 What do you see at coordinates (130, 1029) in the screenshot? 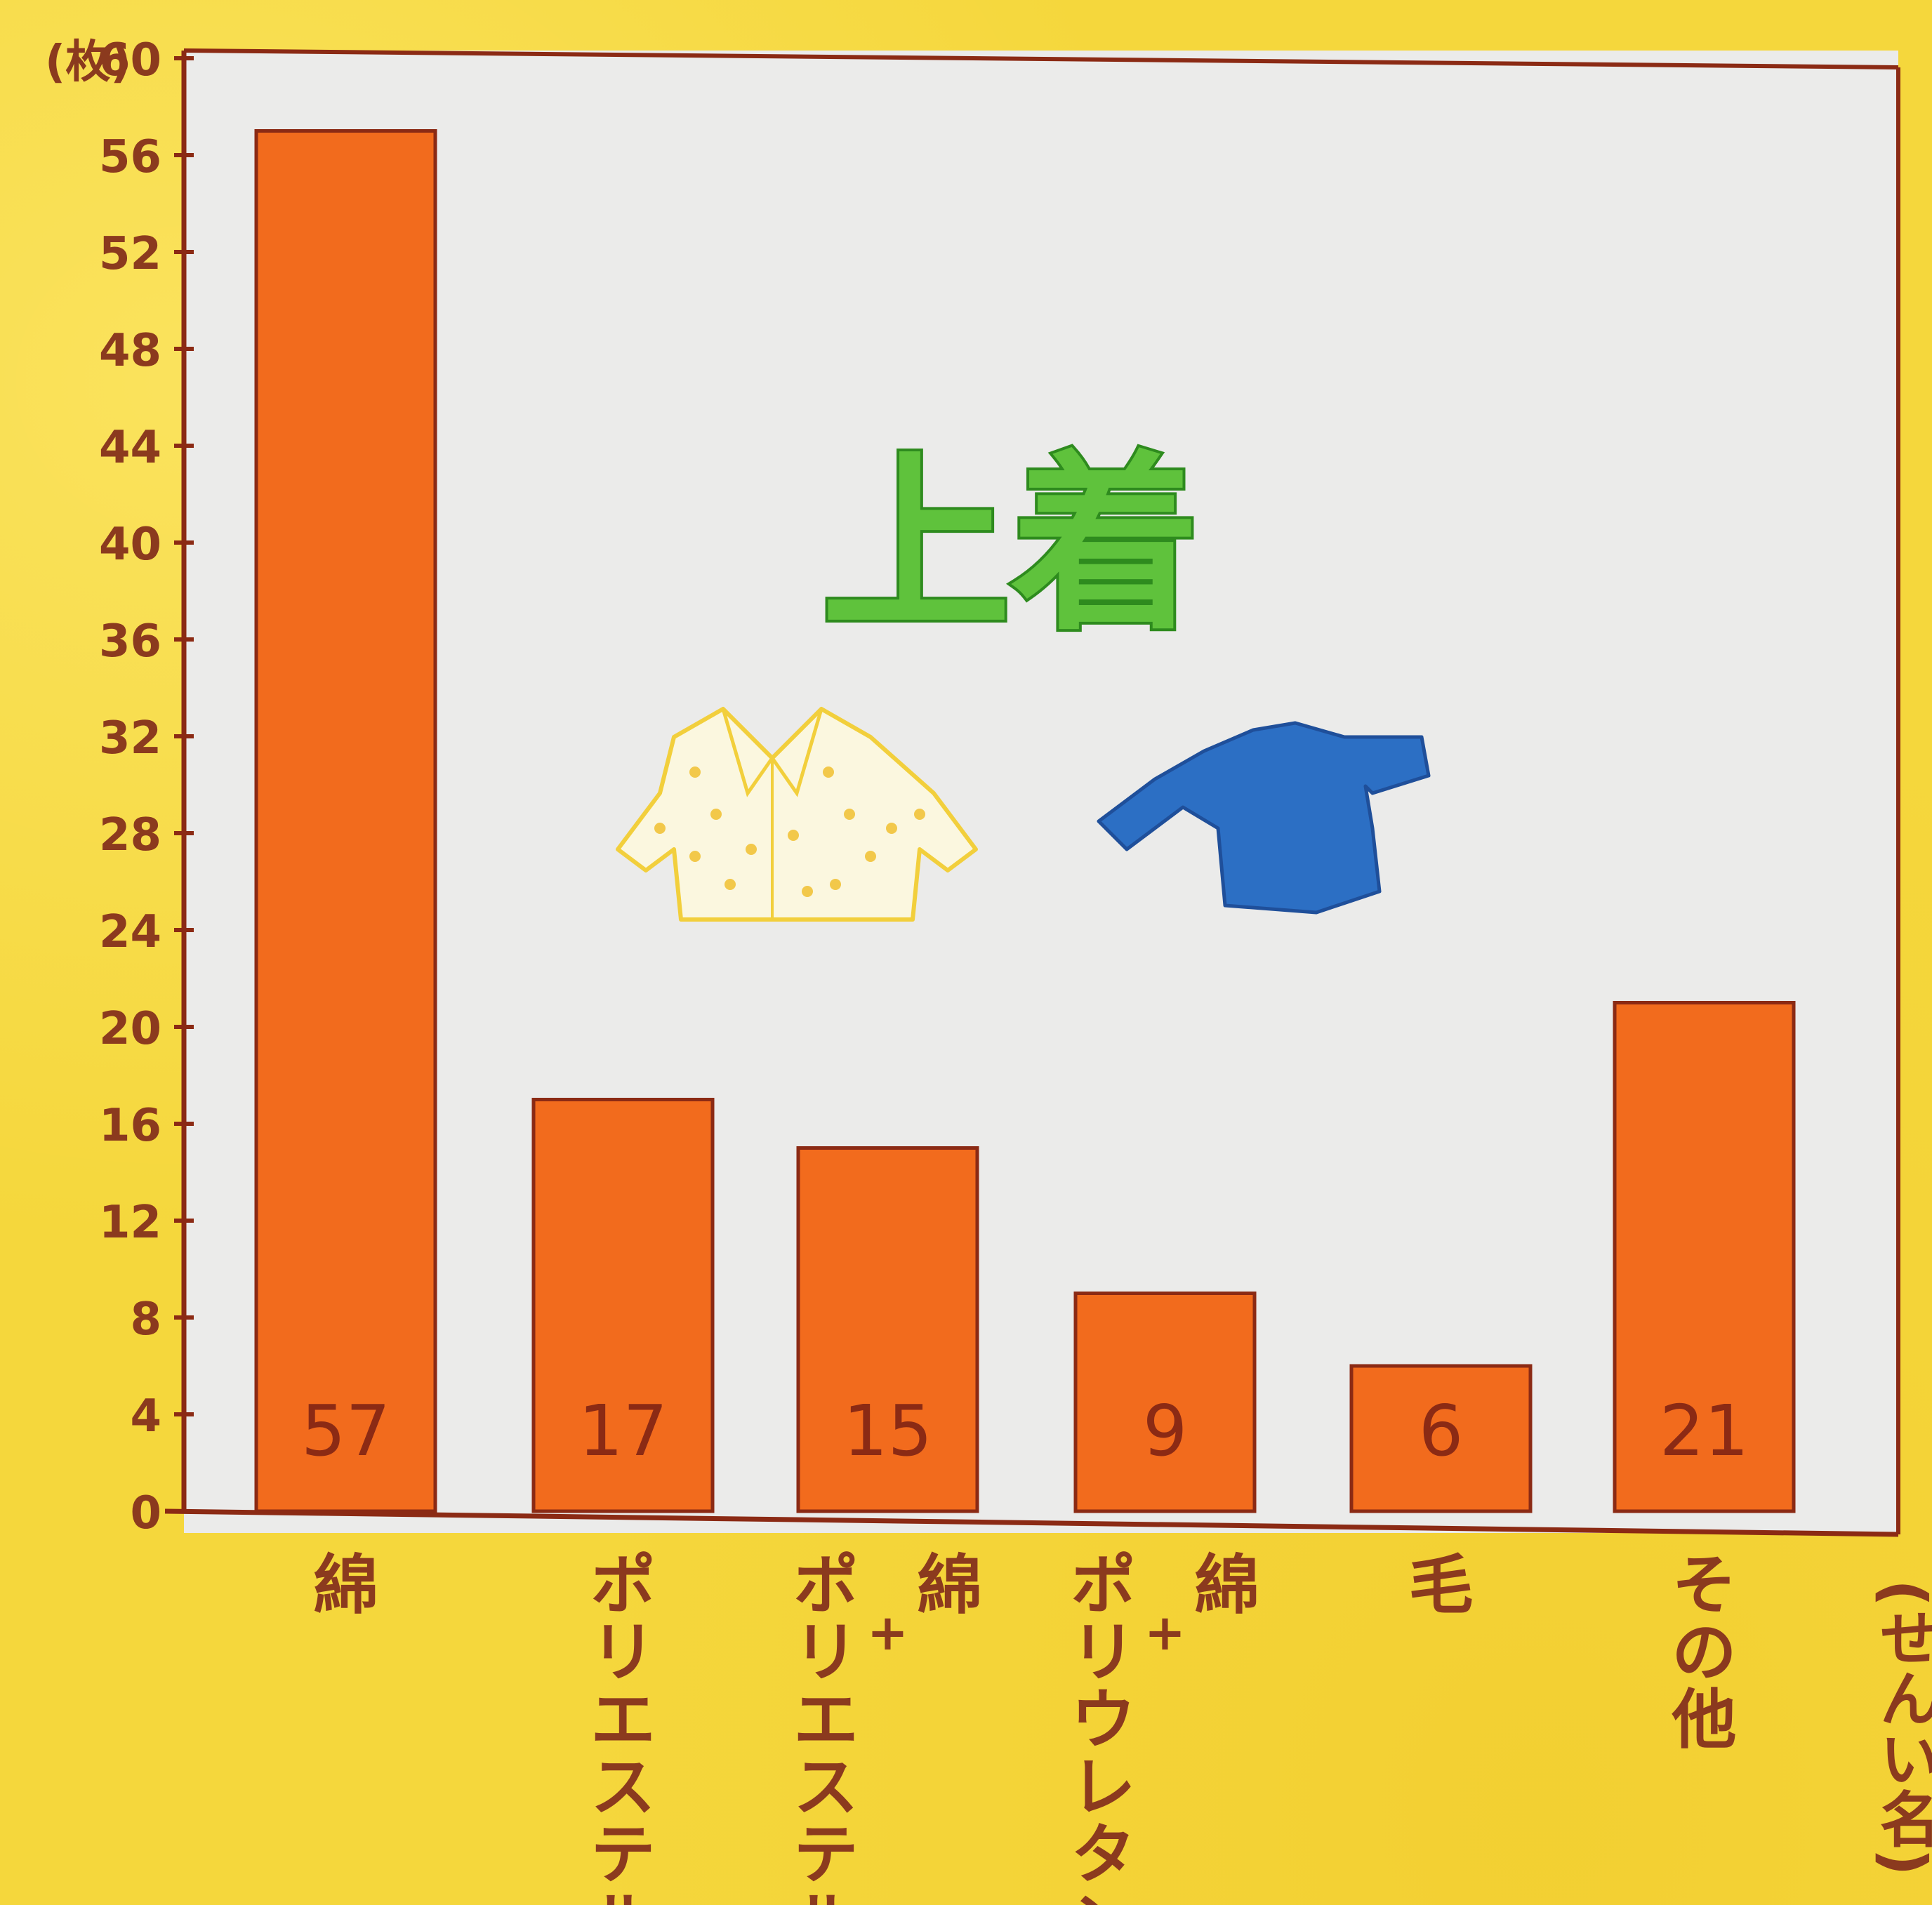
I see `y-tick-label: 20` at bounding box center [130, 1029].